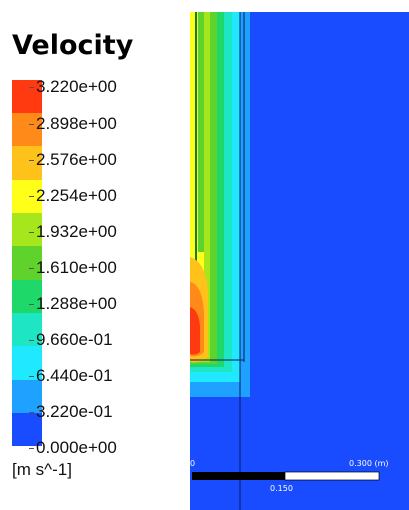  Describe the element at coordinates (73, 267) in the screenshot. I see `legend-tick-label: 1.610e+00` at that location.